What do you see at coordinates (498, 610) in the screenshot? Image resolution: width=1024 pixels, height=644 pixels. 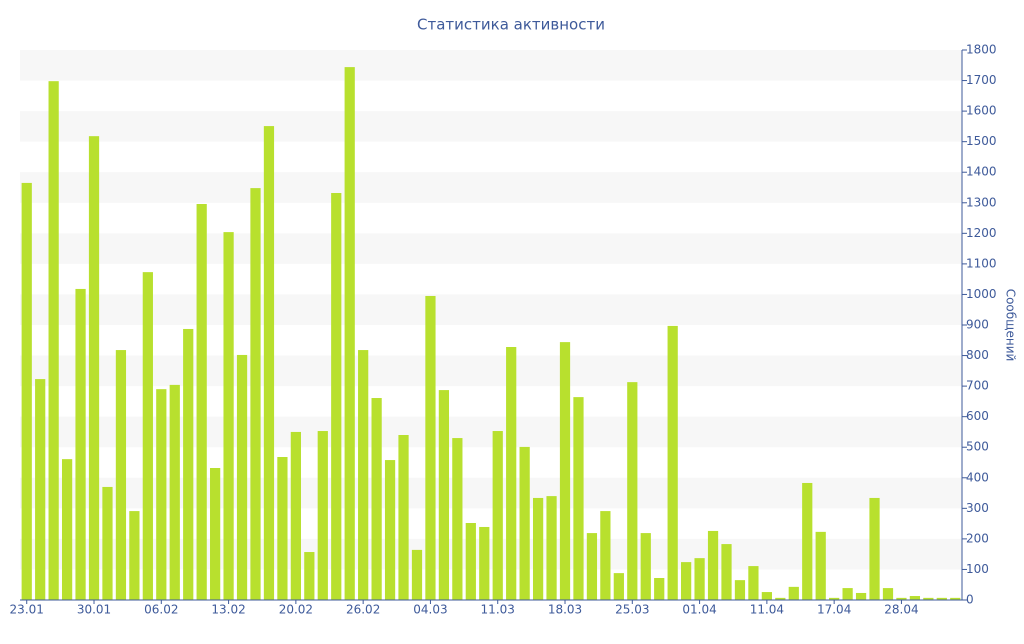 I see `x-tick-label: 11.03` at bounding box center [498, 610].